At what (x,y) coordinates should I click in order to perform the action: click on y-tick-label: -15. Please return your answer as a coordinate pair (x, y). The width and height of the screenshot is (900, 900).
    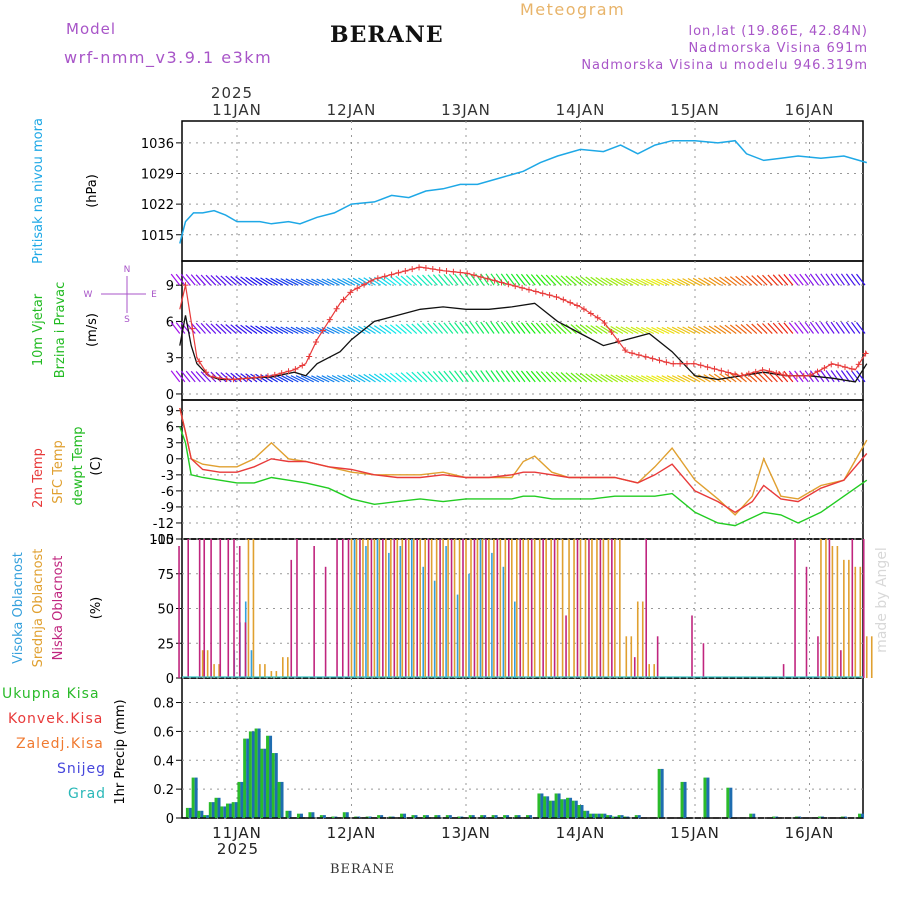
    Looking at the image, I should click on (163, 540).